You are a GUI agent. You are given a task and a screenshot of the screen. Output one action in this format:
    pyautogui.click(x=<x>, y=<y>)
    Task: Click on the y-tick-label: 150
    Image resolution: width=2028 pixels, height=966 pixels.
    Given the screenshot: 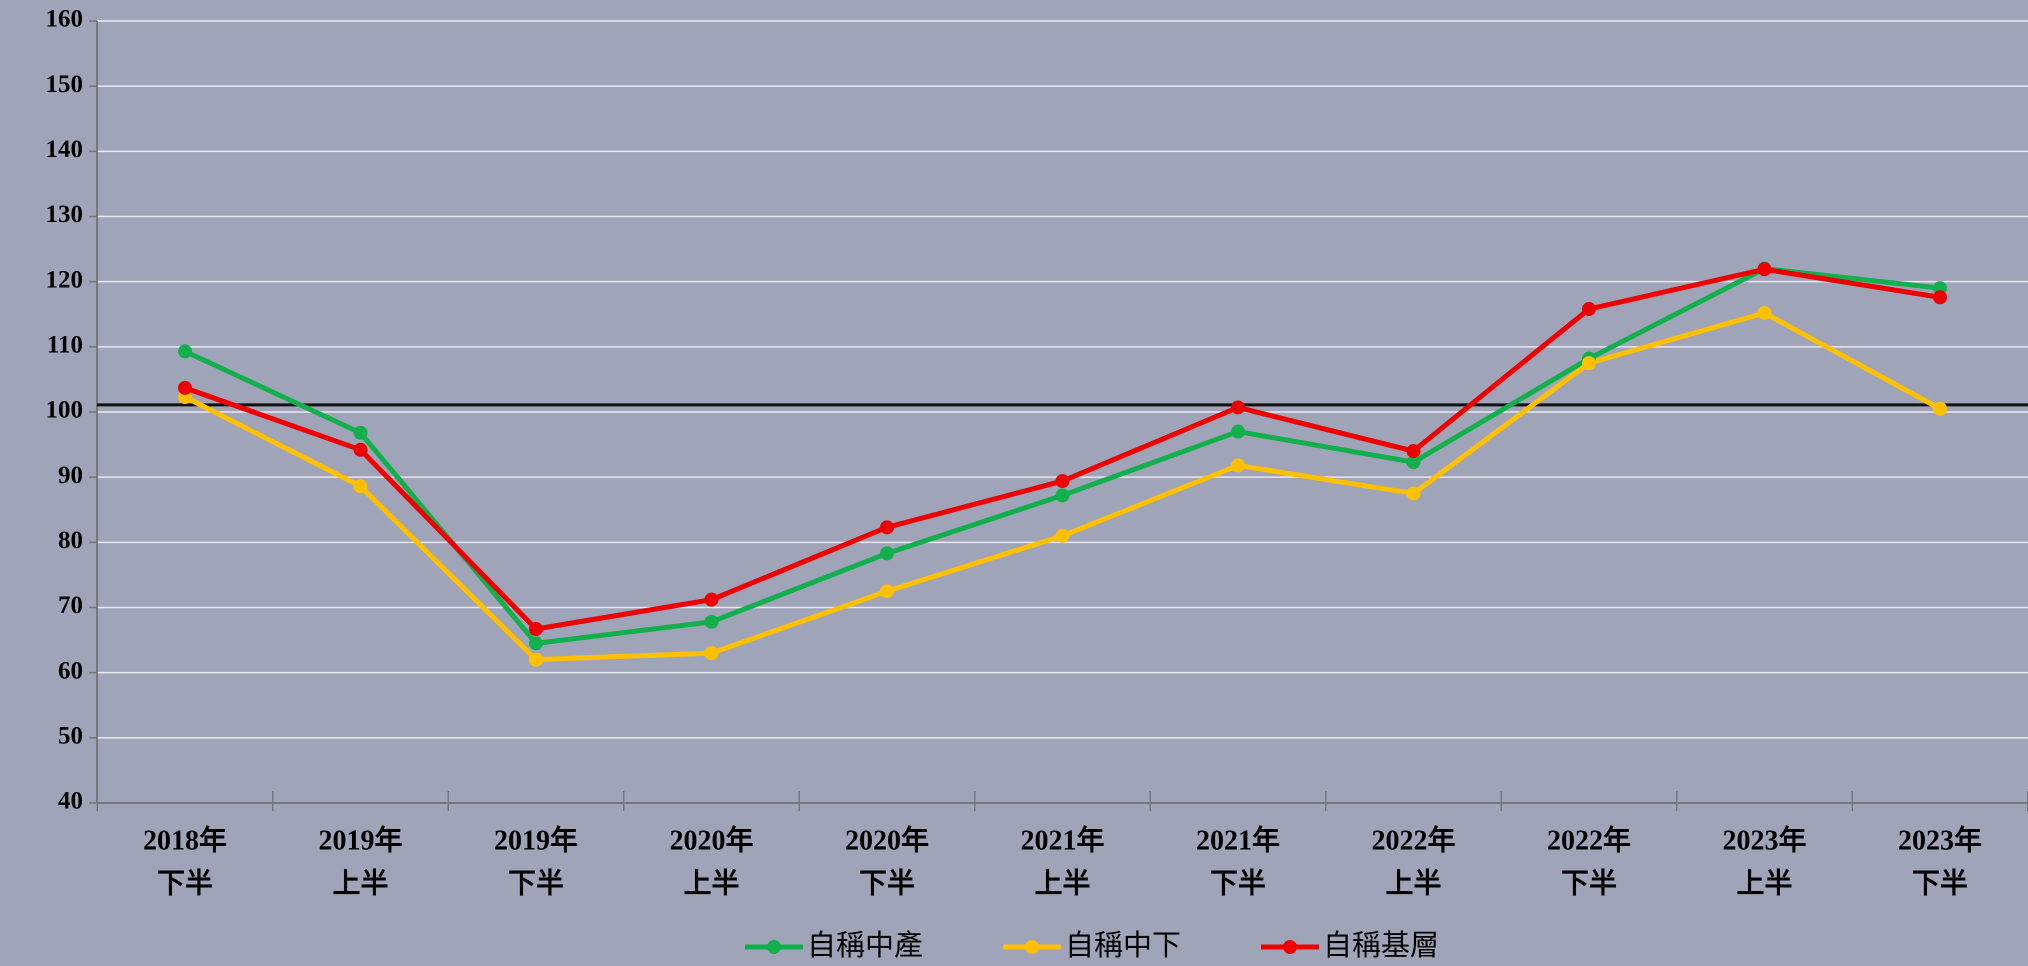 What is the action you would take?
    pyautogui.click(x=65, y=84)
    